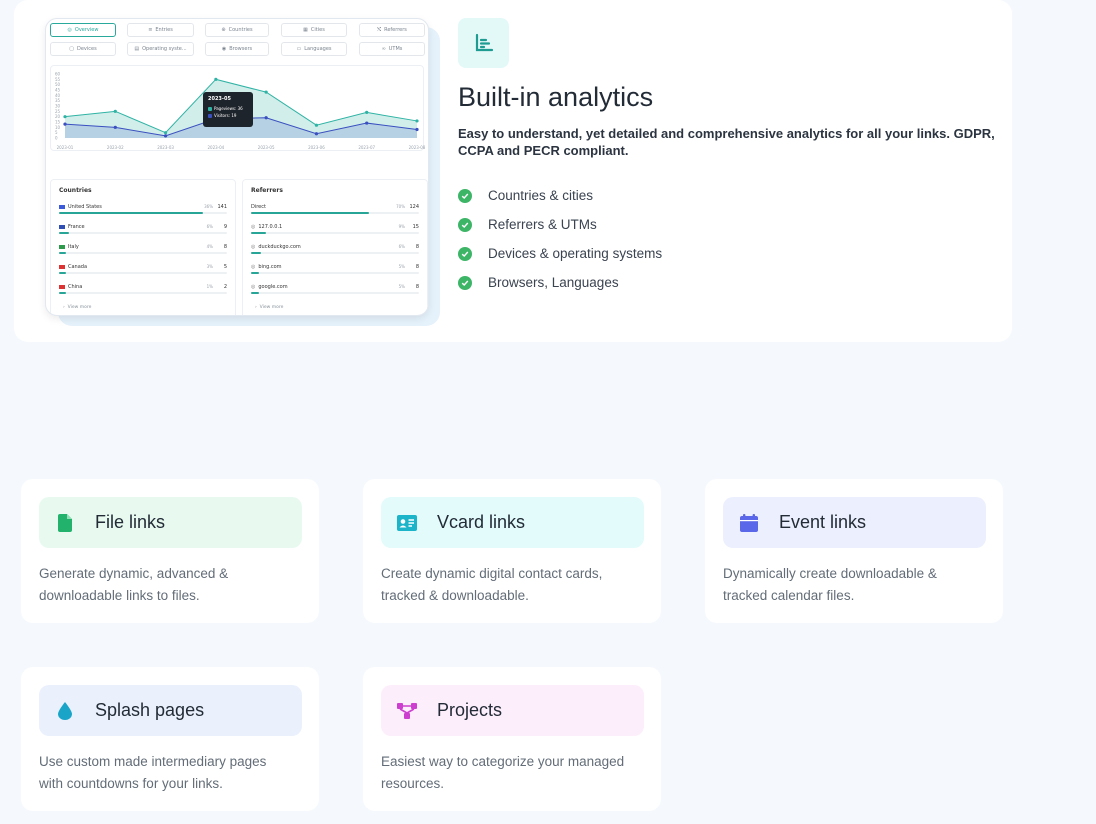 Image resolution: width=1096 pixels, height=824 pixels. What do you see at coordinates (228, 109) in the screenshot?
I see `chart-tooltip: 2023-05 Pageviews: 36 Visitors: 19` at bounding box center [228, 109].